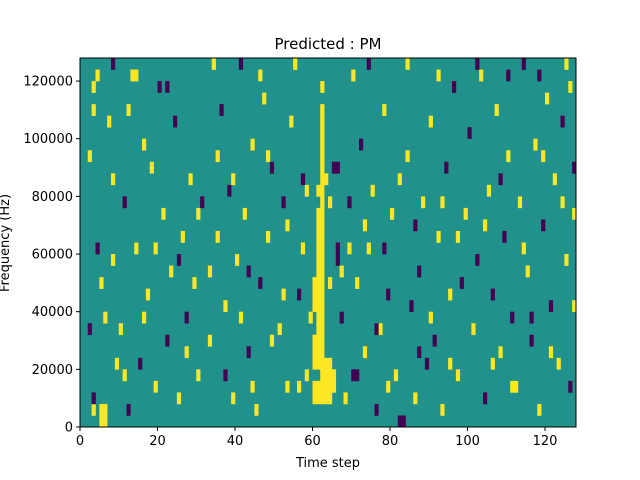  Describe the element at coordinates (52, 312) in the screenshot. I see `y-tick-label: 40000` at that location.